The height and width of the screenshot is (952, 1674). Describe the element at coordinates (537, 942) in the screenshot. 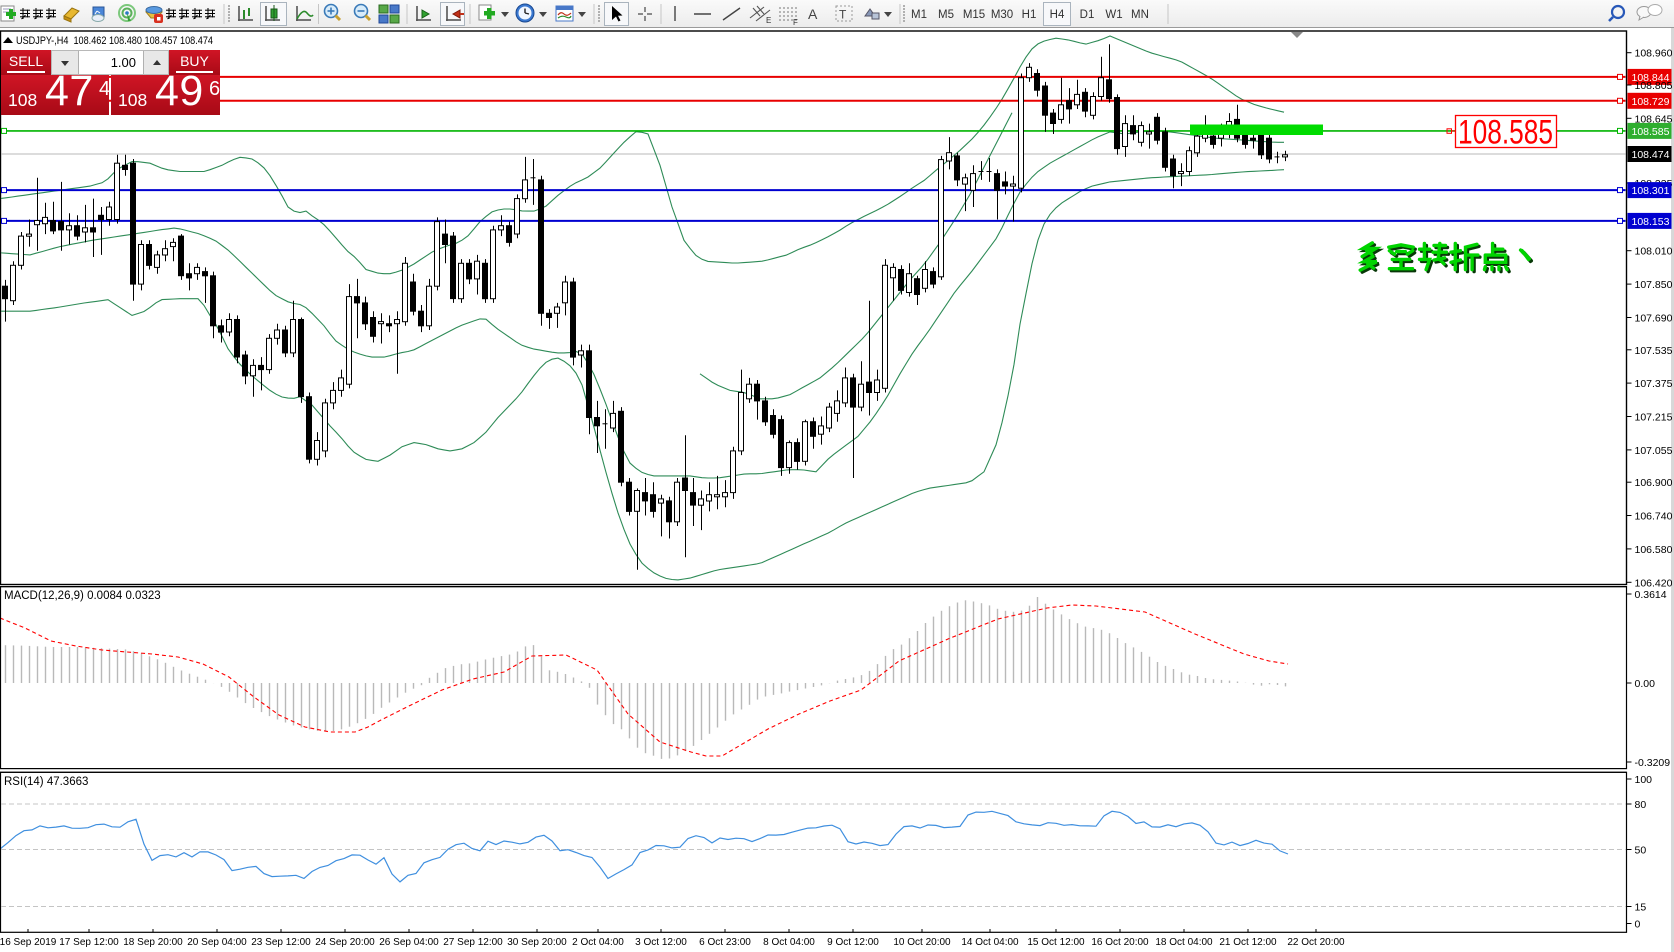

I see `svg-text: 30 Sep 20:00` at that location.